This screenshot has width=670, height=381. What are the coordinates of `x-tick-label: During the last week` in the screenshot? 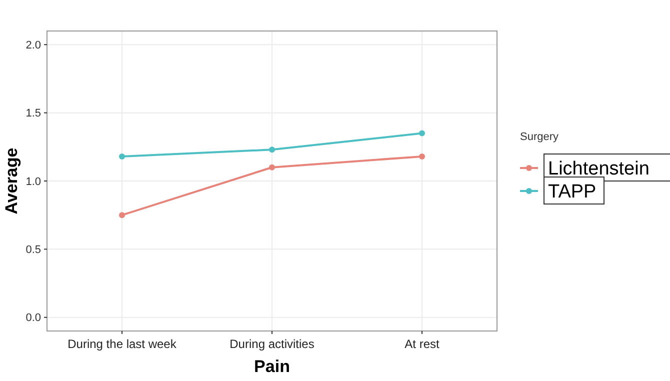 It's located at (123, 344).